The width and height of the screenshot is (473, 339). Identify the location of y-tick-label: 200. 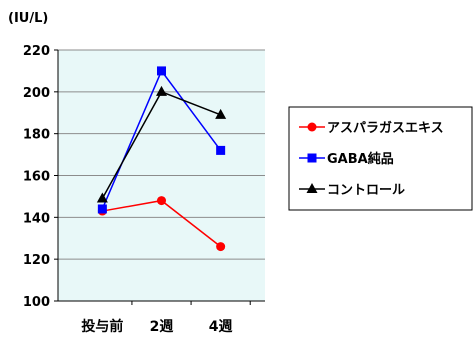
(36, 93).